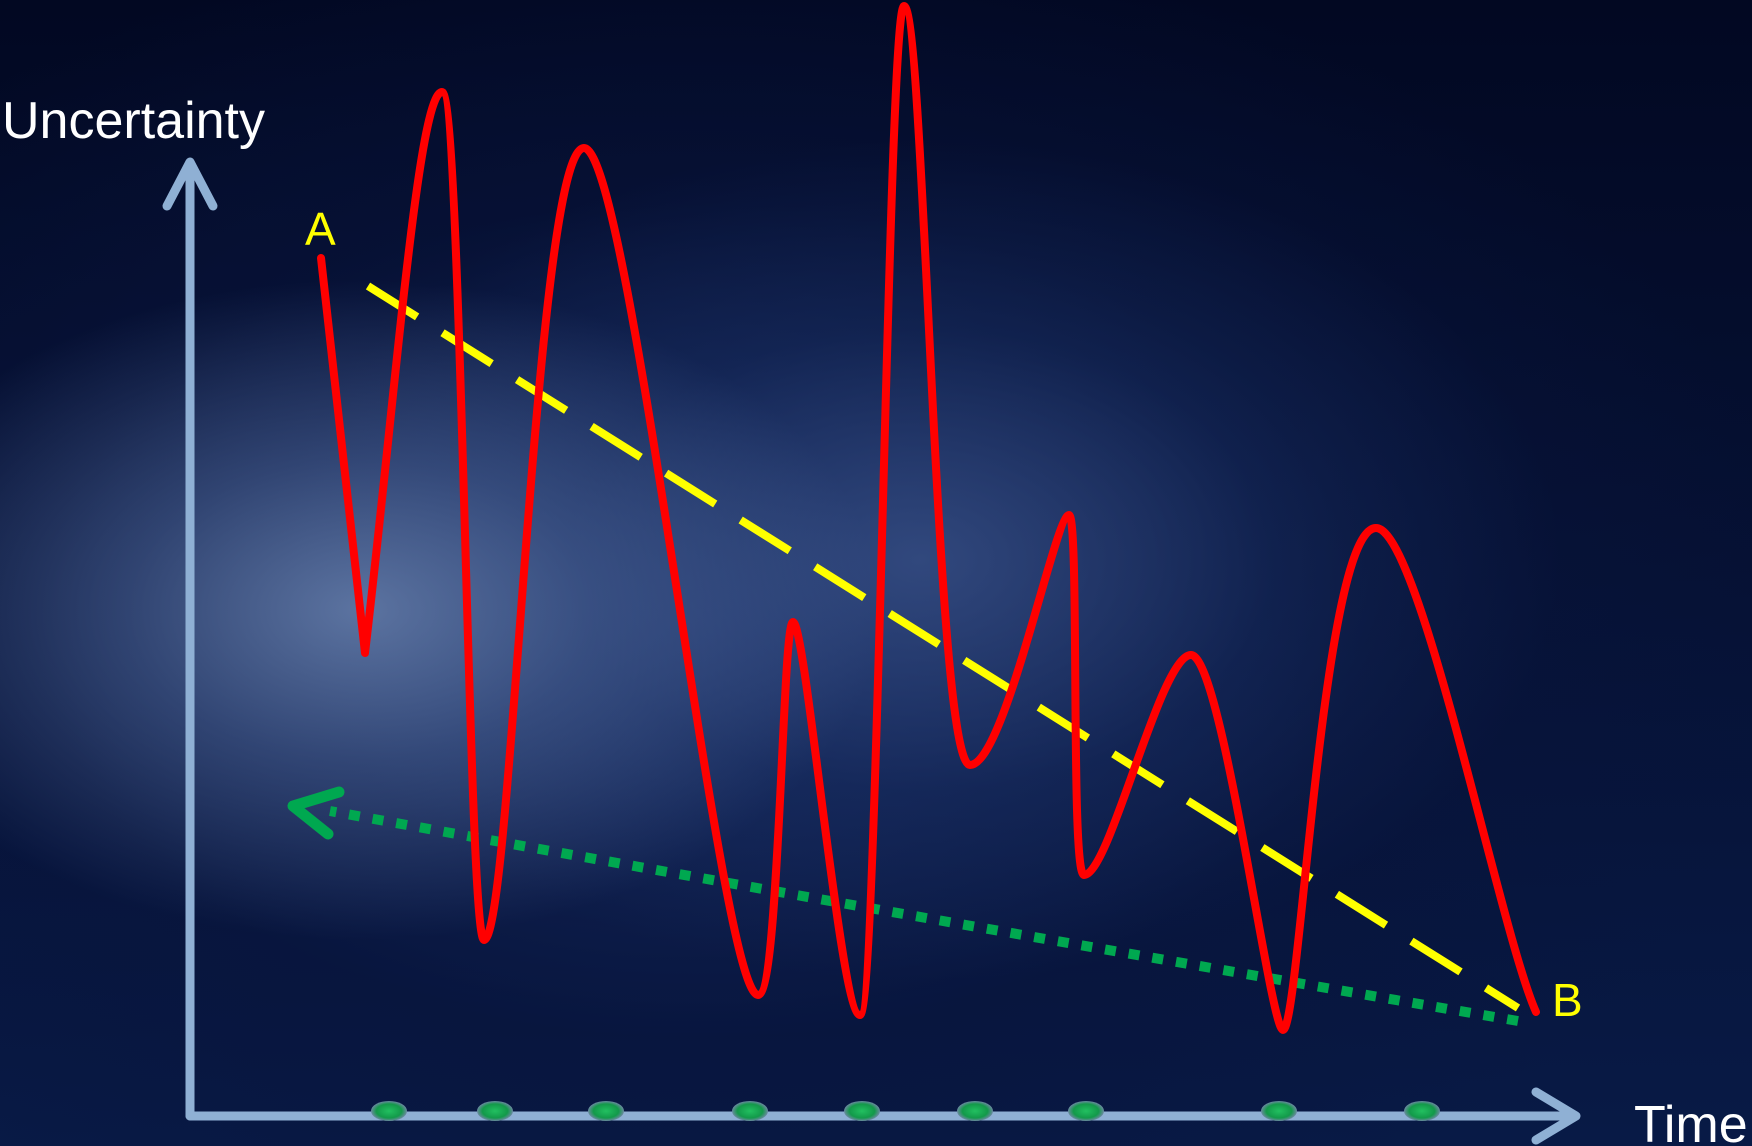 The width and height of the screenshot is (1752, 1146). I want to click on y-axis-label: Uncertainty, so click(133, 121).